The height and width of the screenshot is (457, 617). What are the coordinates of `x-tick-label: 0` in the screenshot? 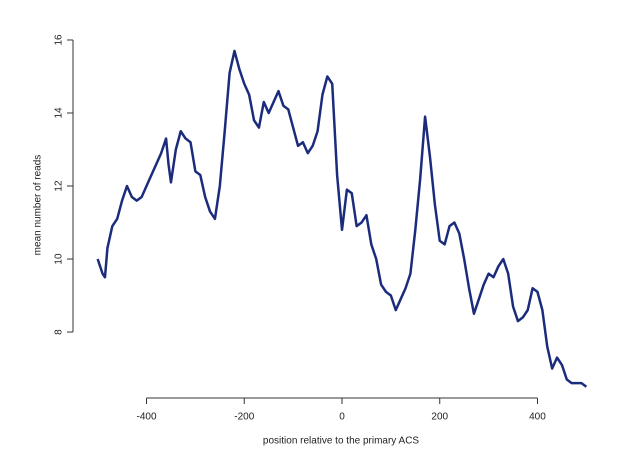 It's located at (342, 417).